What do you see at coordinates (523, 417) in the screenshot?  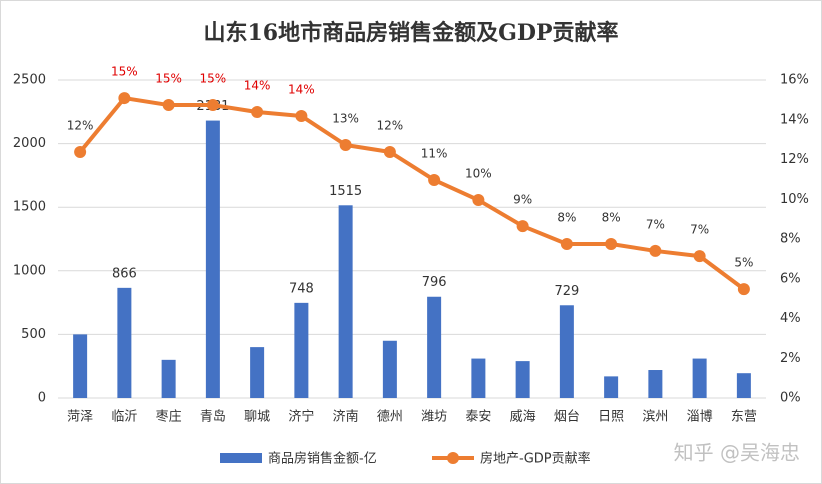 I see `x-tick-label: 威海` at bounding box center [523, 417].